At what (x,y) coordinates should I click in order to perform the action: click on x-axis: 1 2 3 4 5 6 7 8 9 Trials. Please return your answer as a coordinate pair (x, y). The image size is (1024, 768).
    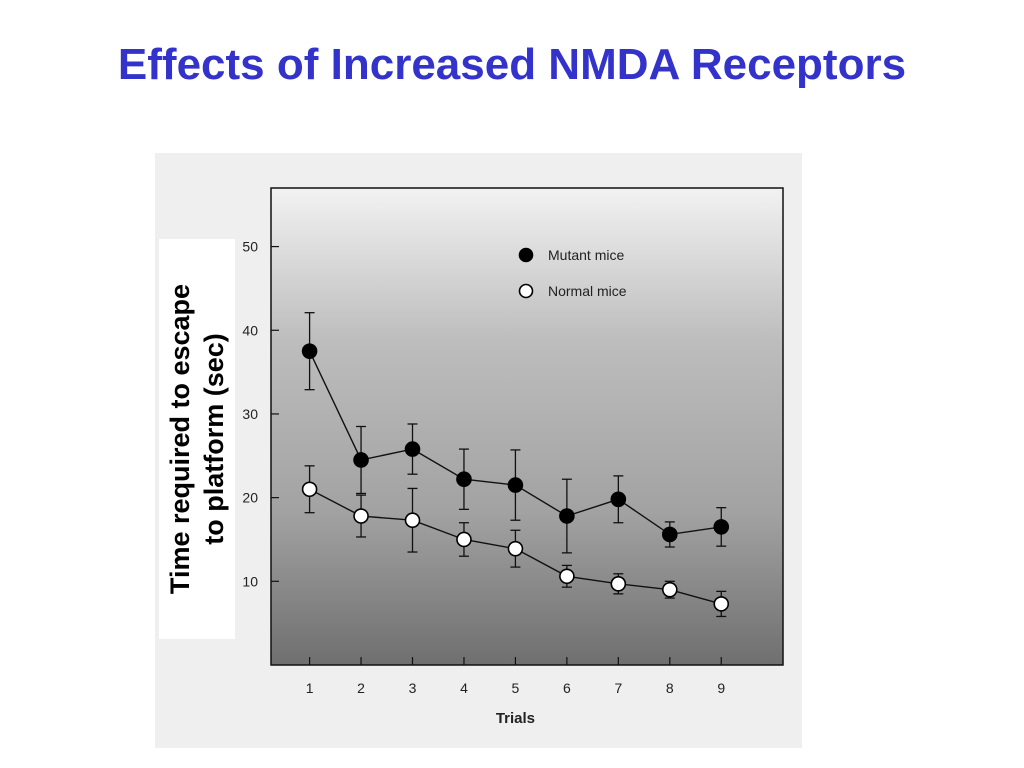
    Looking at the image, I should click on (515, 692).